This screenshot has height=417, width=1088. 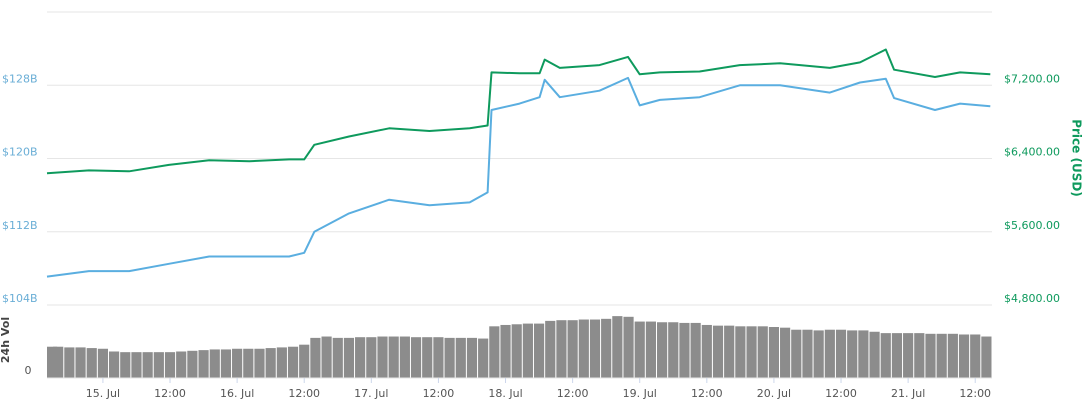 I want to click on x-tick-label: 18. Jul, so click(x=505, y=393).